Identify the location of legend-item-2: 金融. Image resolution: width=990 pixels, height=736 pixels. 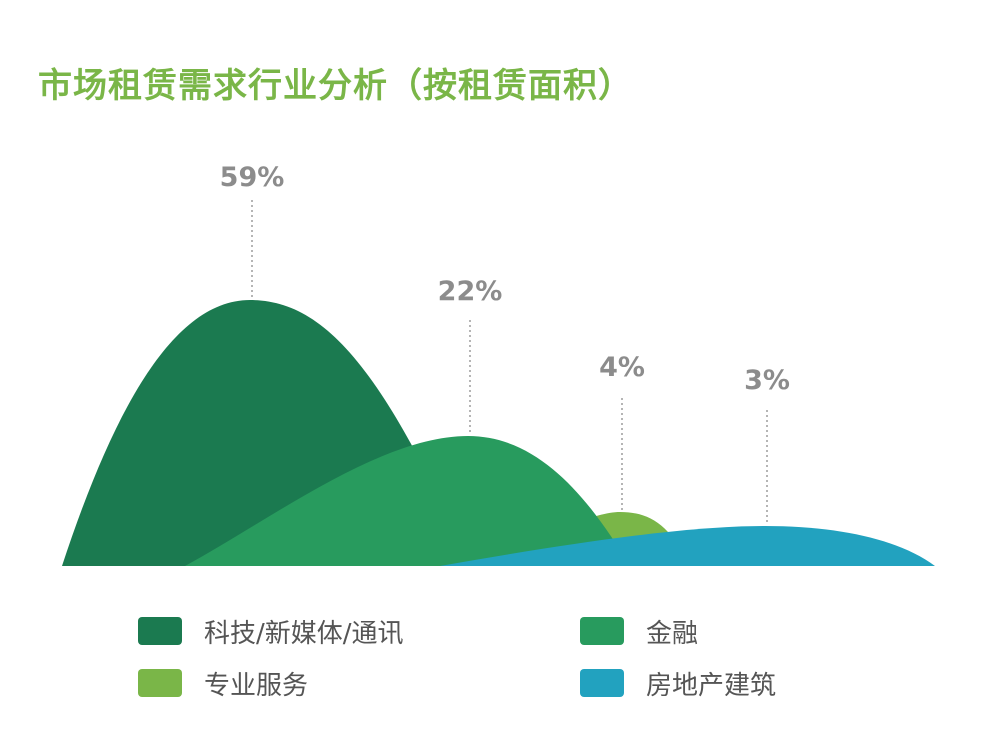
(639, 632).